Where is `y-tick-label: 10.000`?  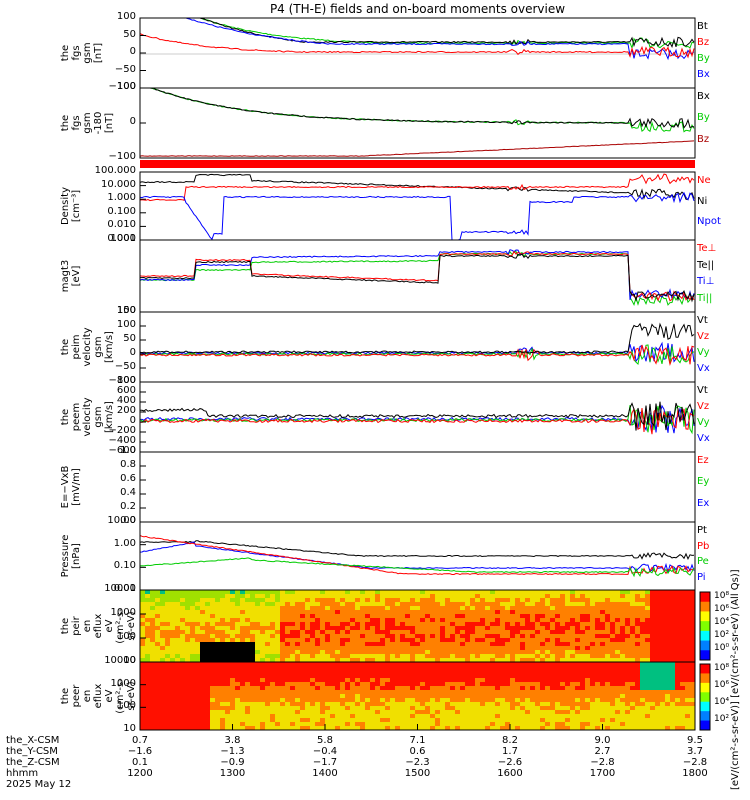 y-tick-label: 10.000 is located at coordinates (118, 184).